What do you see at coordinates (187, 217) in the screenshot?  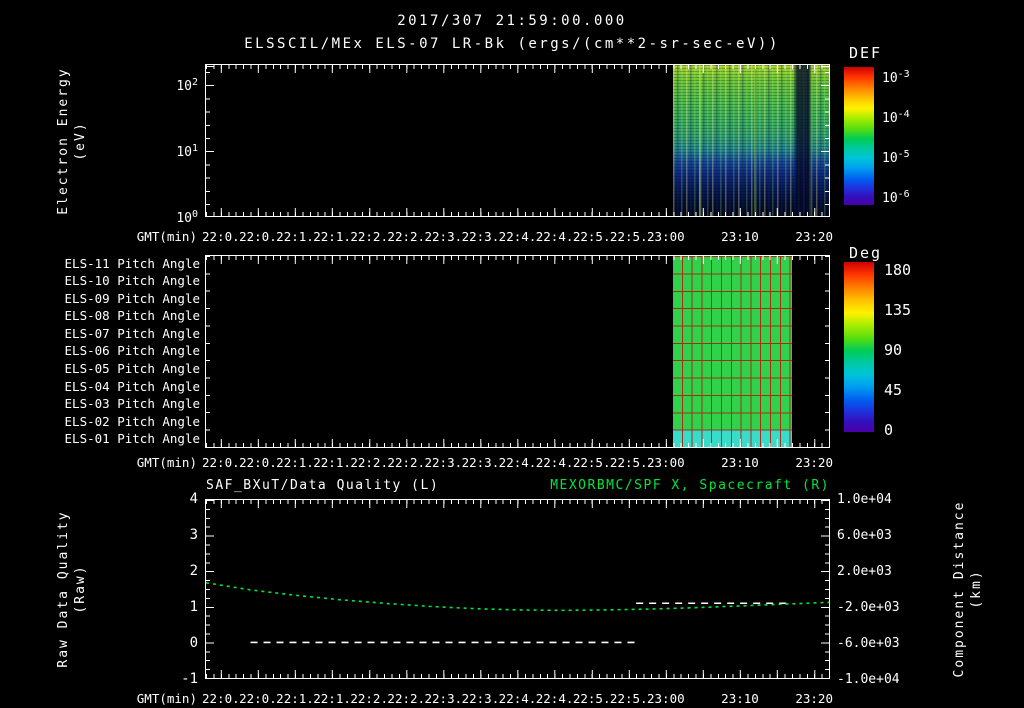 I see `y-tick-label: 10⁰` at bounding box center [187, 217].